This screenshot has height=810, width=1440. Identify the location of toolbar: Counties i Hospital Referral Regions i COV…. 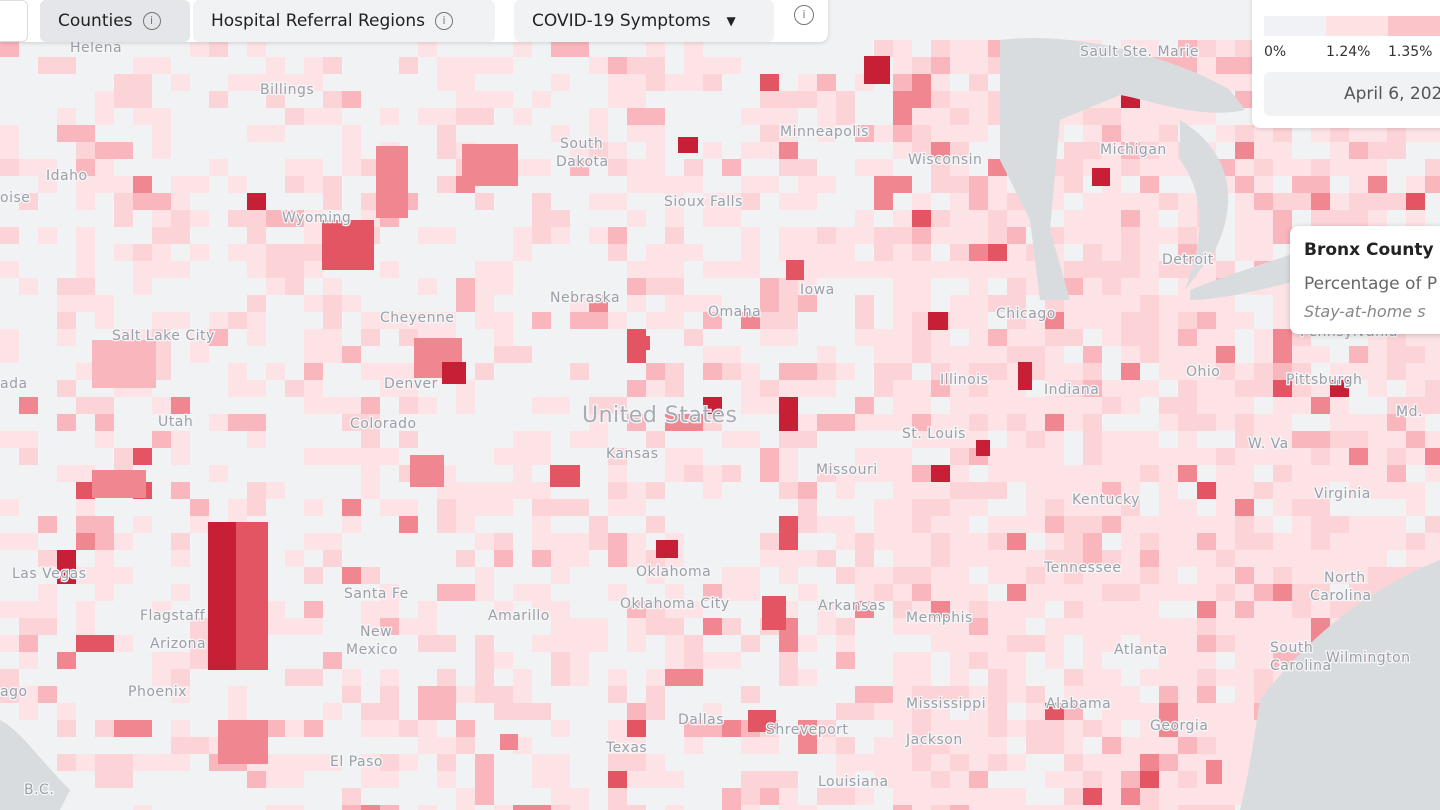
(414, 21).